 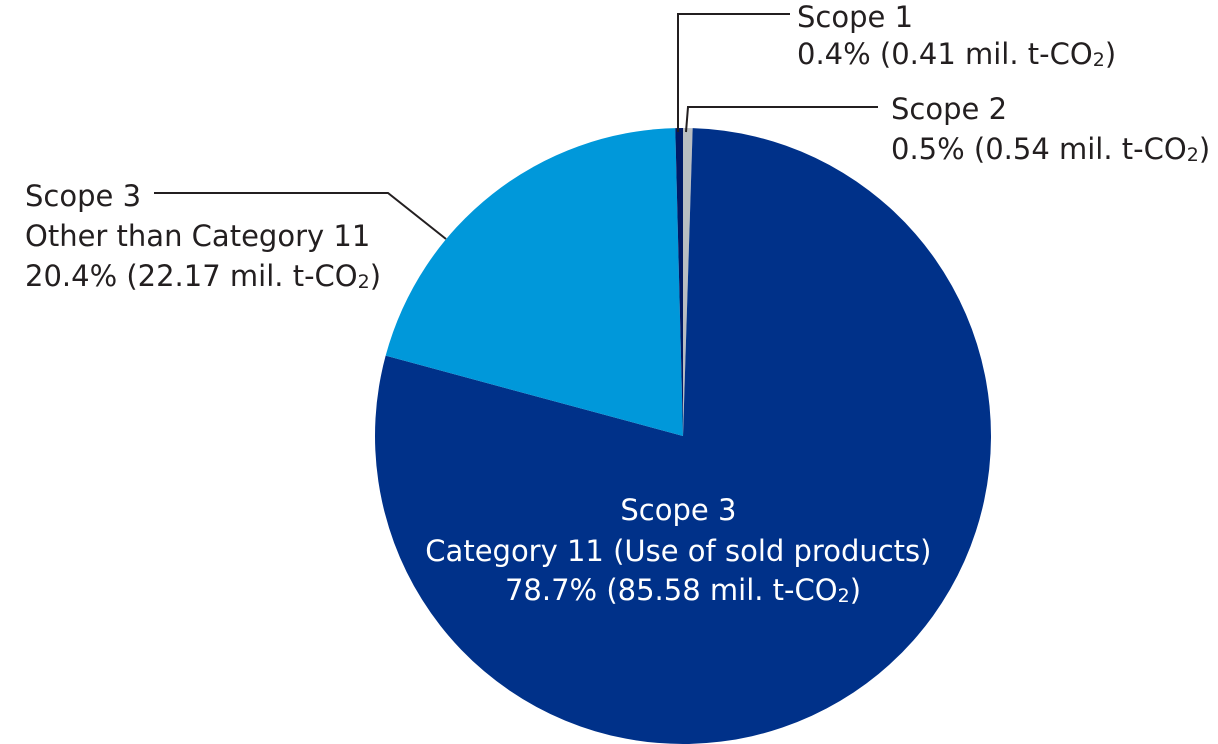 What do you see at coordinates (956, 35) in the screenshot?
I see `label-scope1: Scope 1 0.4% (0.41 mil. t-CO2)` at bounding box center [956, 35].